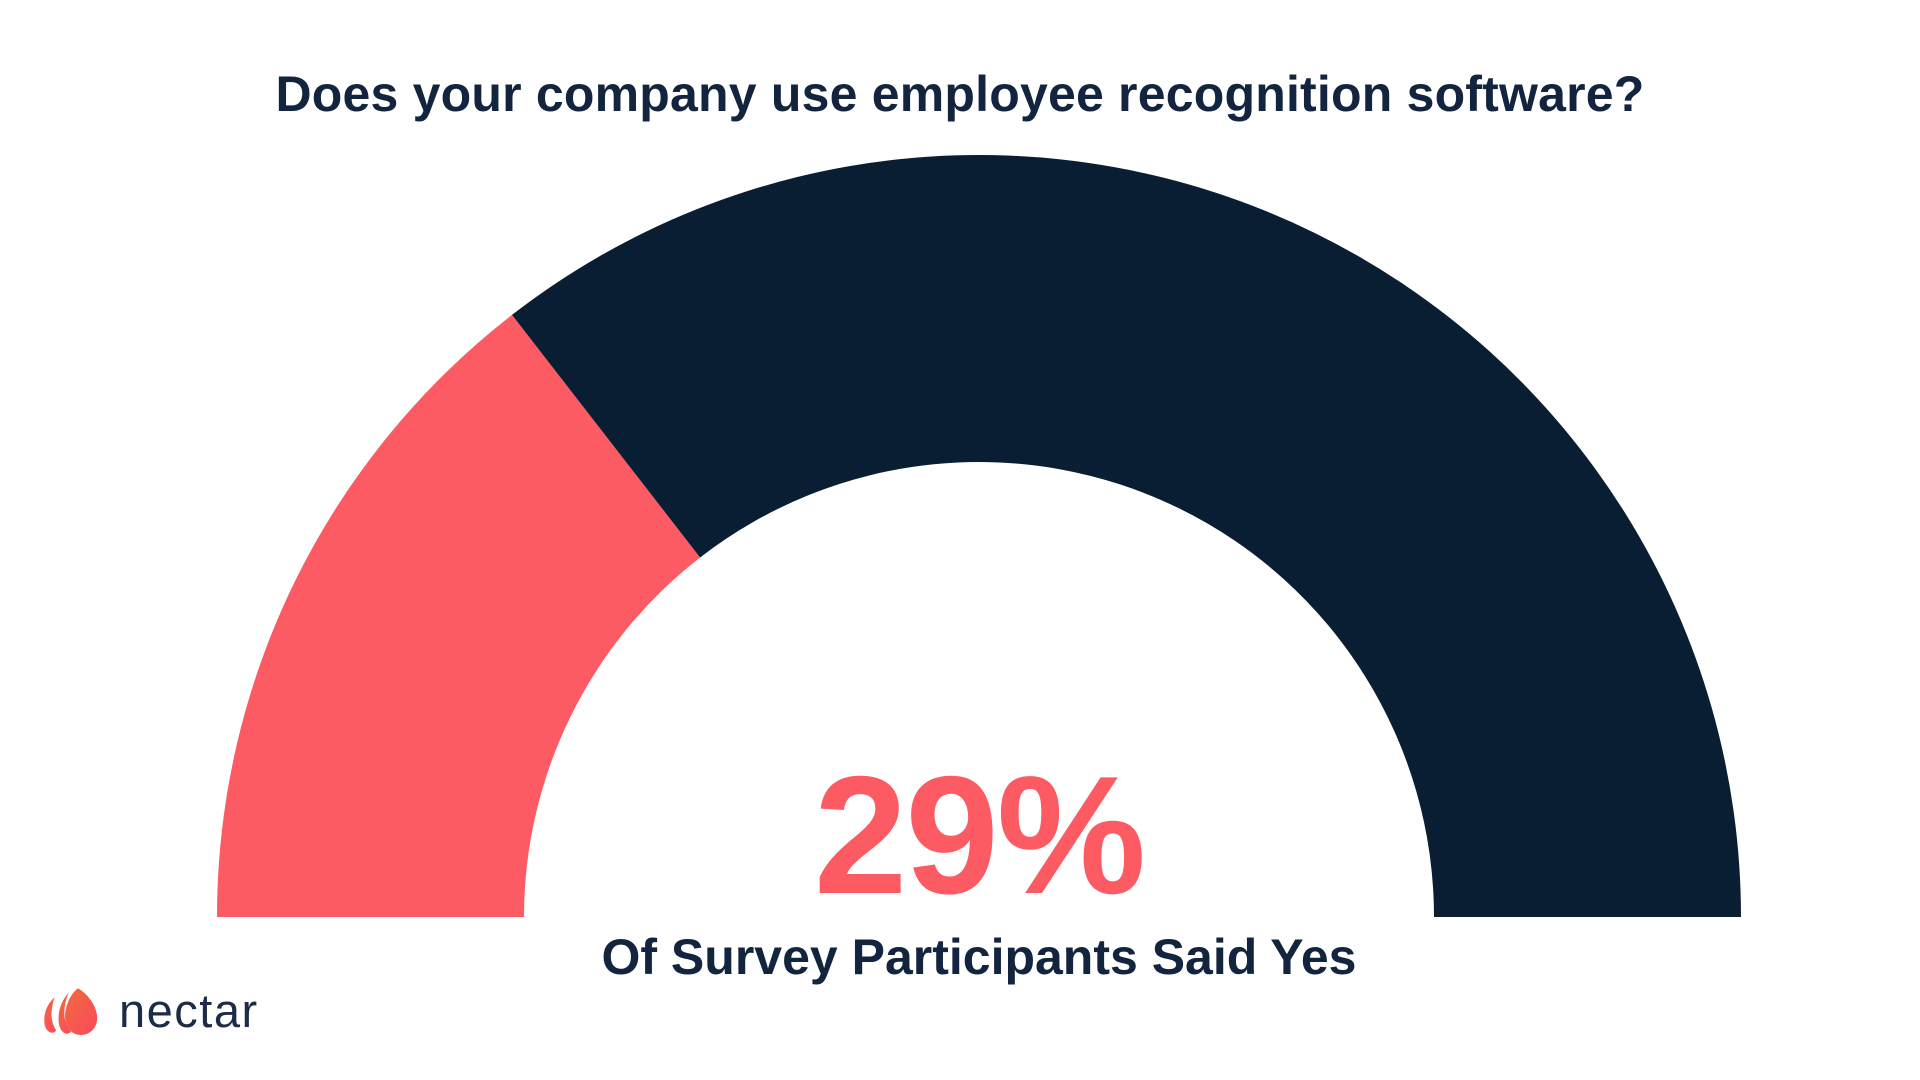 The image size is (1920, 1080). I want to click on gauge-center-caption: Of Survey Participants Said Yes, so click(979, 957).